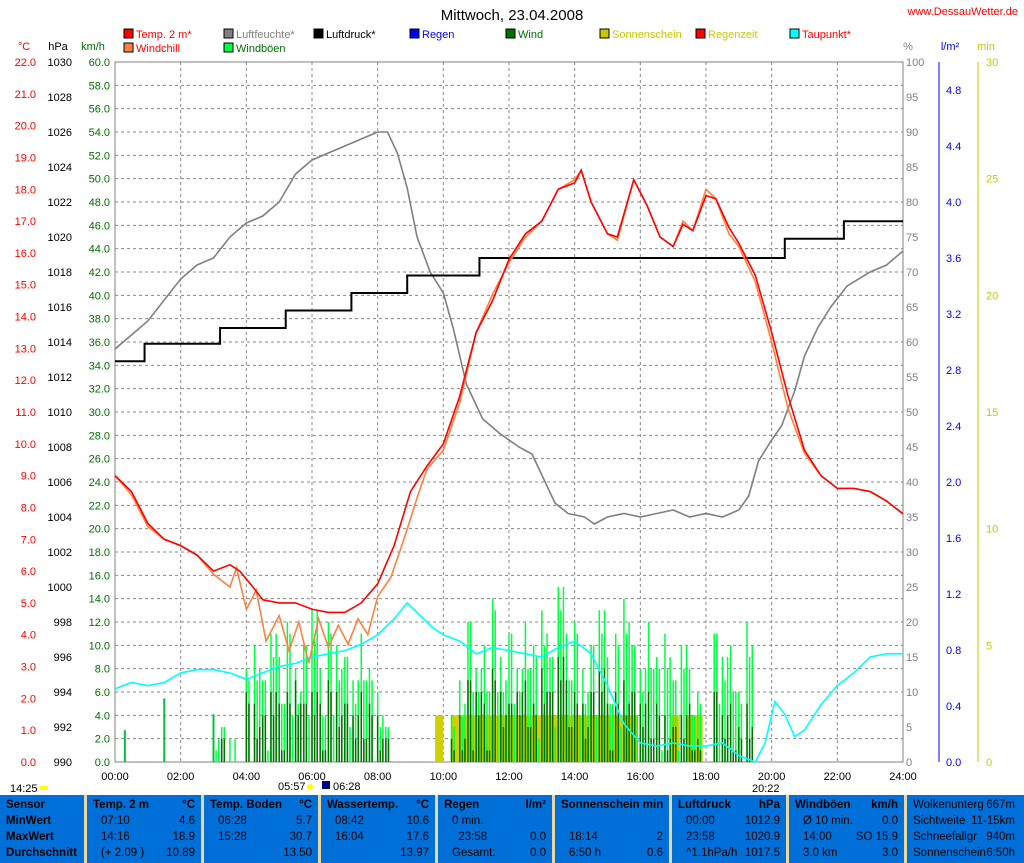 The width and height of the screenshot is (1024, 863). I want to click on y-tick-pressure: 996, so click(63, 658).